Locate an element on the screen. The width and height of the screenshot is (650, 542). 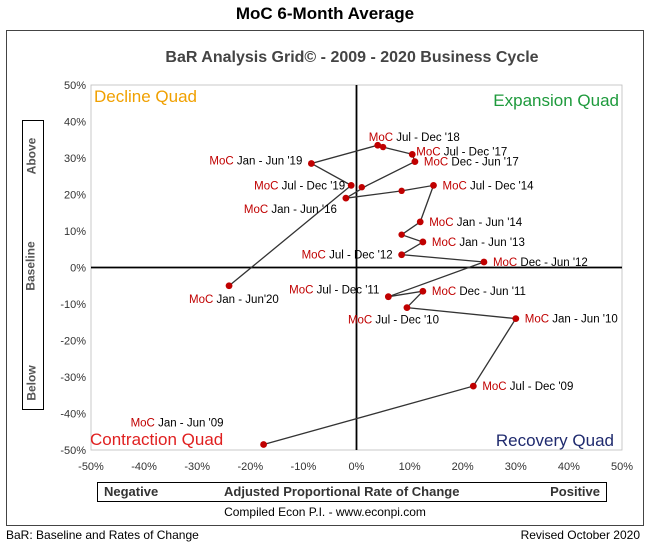
point-label: MoC Jan - Jun '16 is located at coordinates (290, 210).